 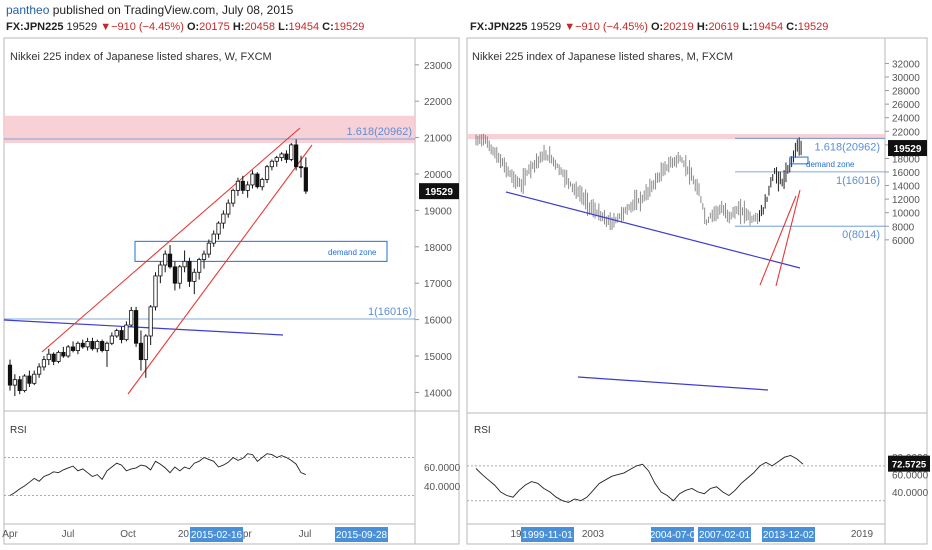 I want to click on monthly-rsi-value-tag, so click(x=909, y=463).